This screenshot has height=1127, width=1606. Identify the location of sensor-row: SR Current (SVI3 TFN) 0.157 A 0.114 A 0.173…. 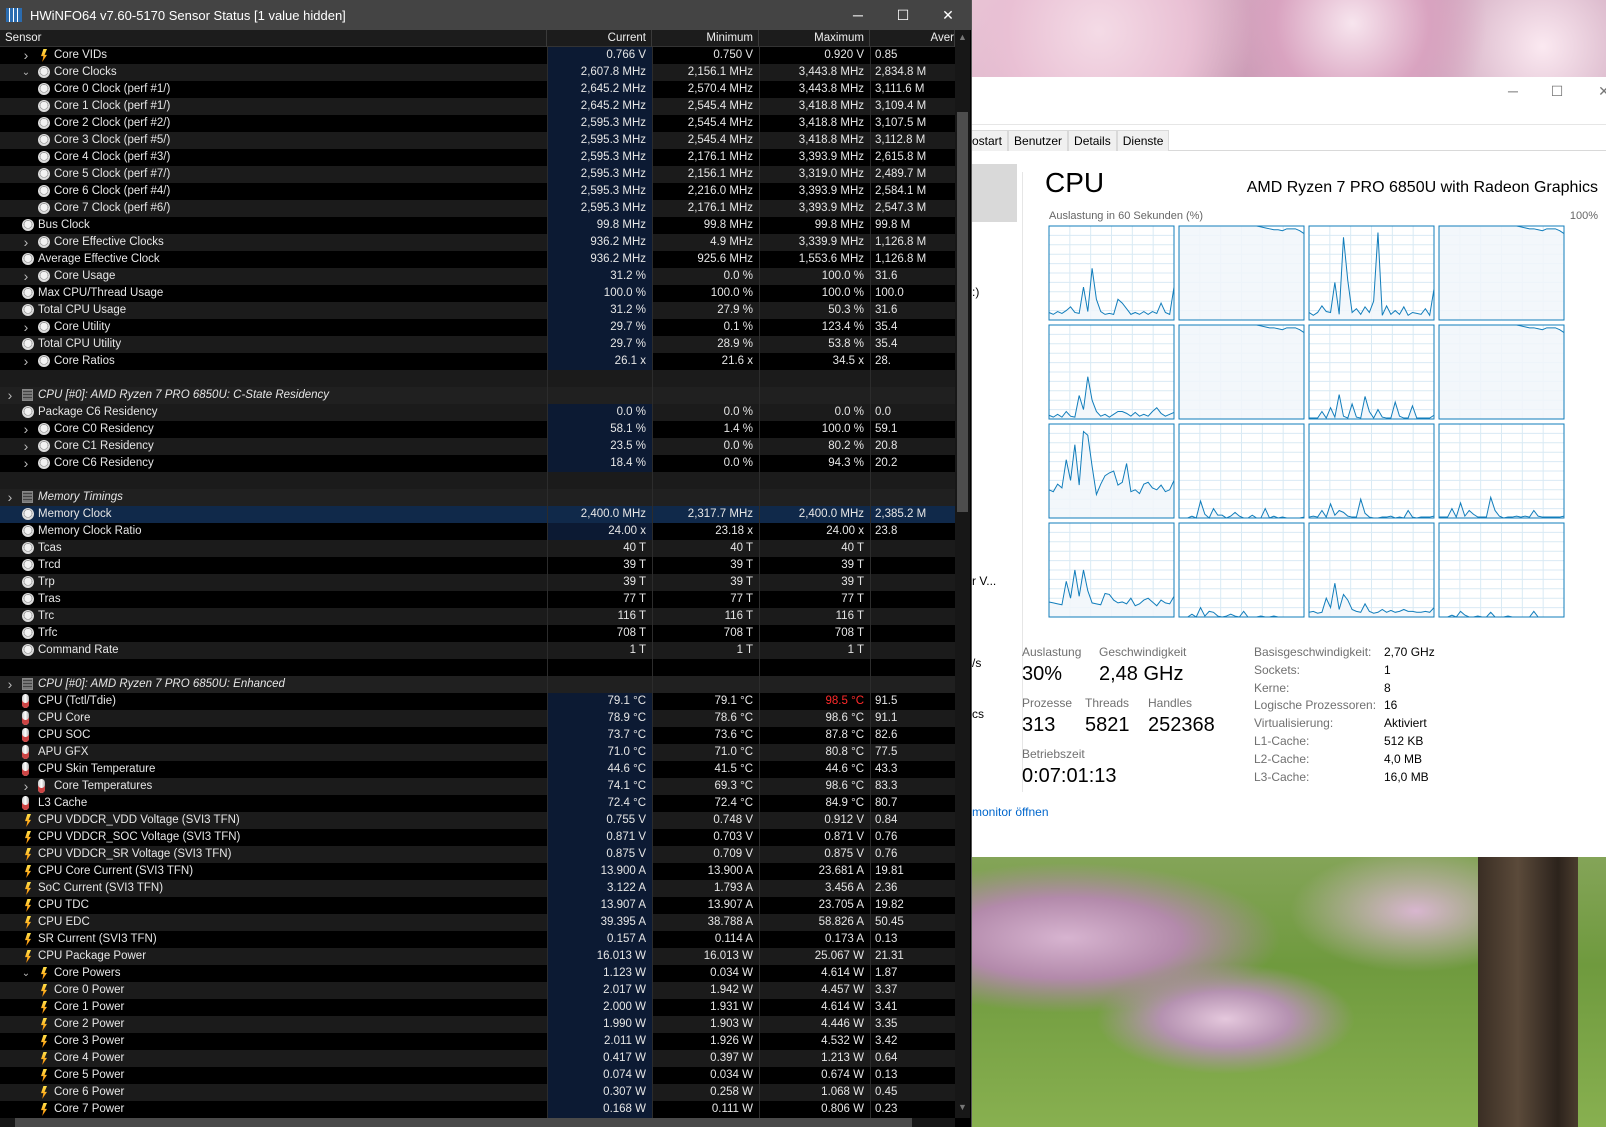
(477, 939).